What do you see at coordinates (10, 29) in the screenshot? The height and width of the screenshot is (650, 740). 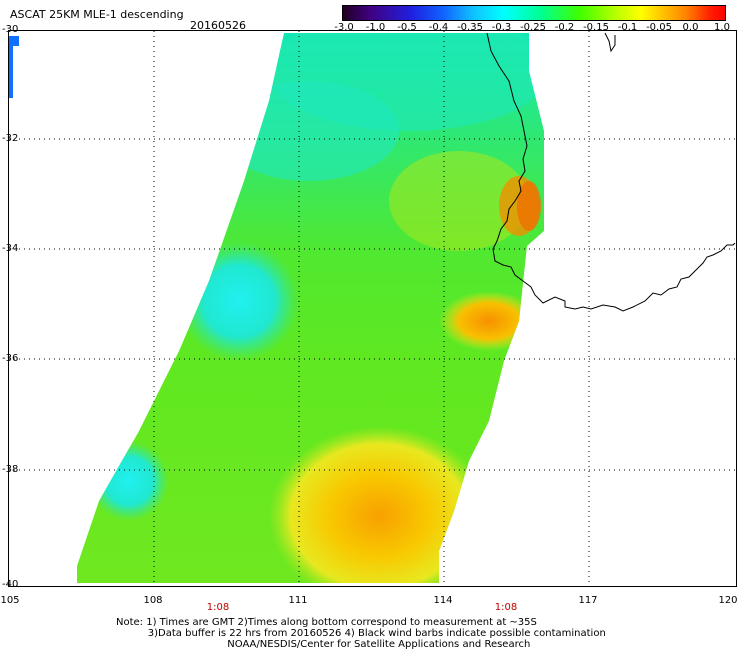 I see `y-label: -30` at bounding box center [10, 29].